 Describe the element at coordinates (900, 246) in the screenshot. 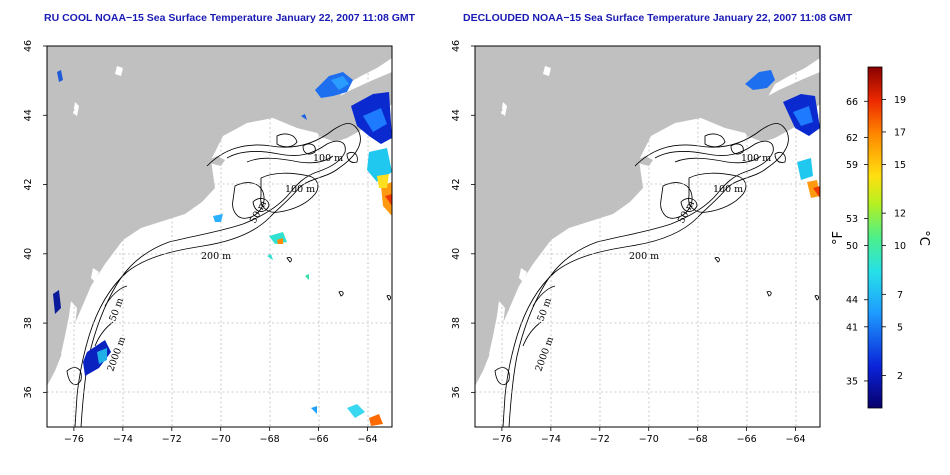

I see `celsius-tick-label: 10` at that location.